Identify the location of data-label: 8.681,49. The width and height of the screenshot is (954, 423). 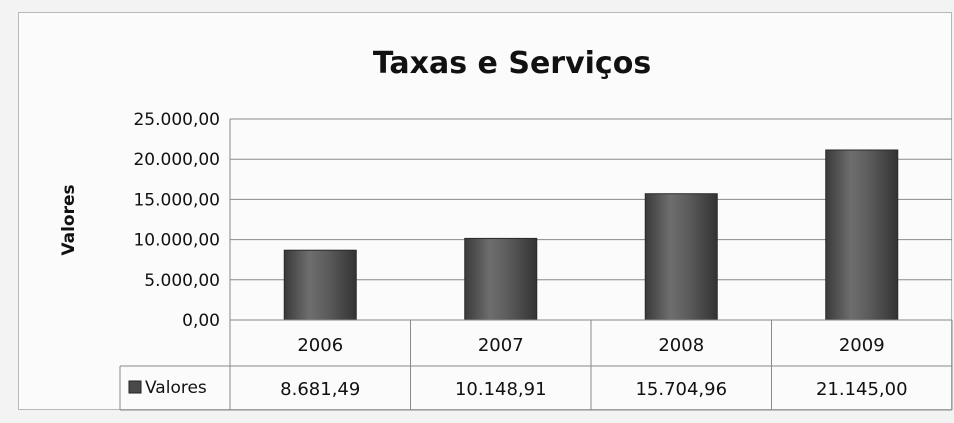
(320, 389).